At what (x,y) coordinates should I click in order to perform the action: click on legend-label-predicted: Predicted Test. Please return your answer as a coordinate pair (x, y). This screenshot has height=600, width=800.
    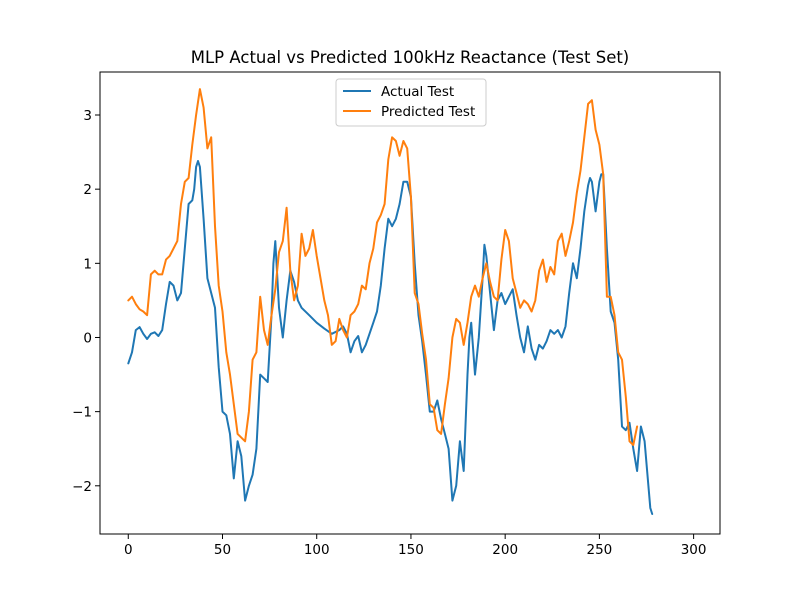
    Looking at the image, I should click on (428, 112).